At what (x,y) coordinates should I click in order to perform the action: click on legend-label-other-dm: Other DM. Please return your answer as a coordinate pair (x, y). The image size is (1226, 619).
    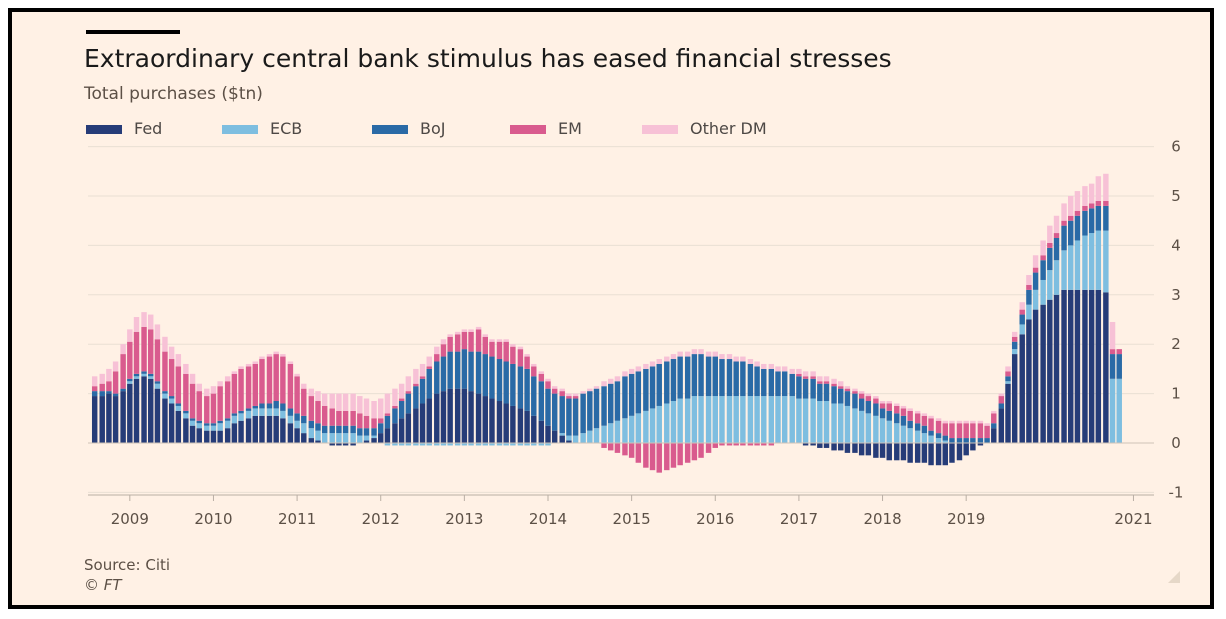
    Looking at the image, I should click on (728, 128).